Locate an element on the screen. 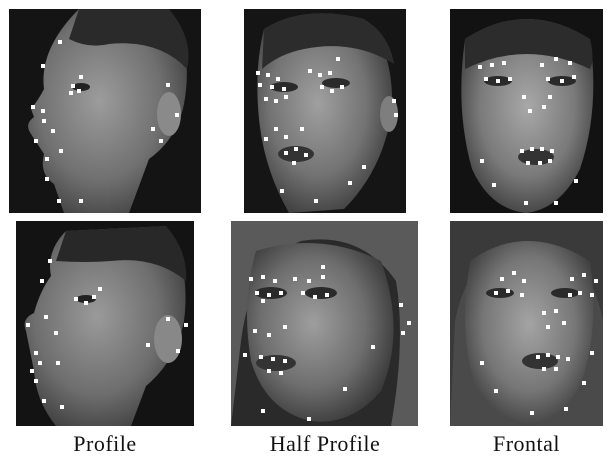 Image resolution: width=607 pixels, height=461 pixels. face-half-profile-top-image is located at coordinates (325, 111).